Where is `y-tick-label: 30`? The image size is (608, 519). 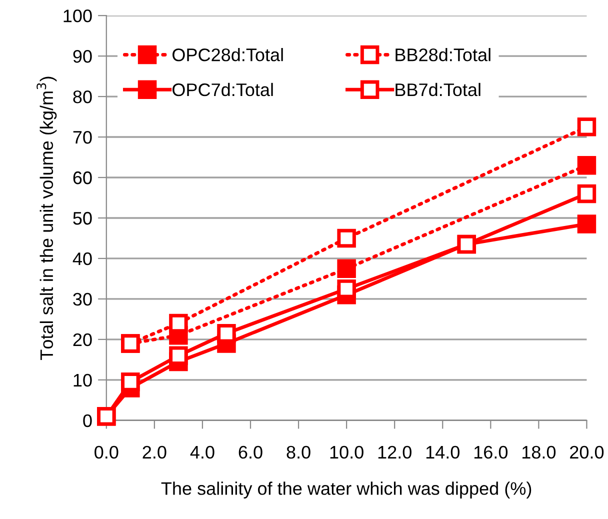 y-tick-label: 30 is located at coordinates (82, 299).